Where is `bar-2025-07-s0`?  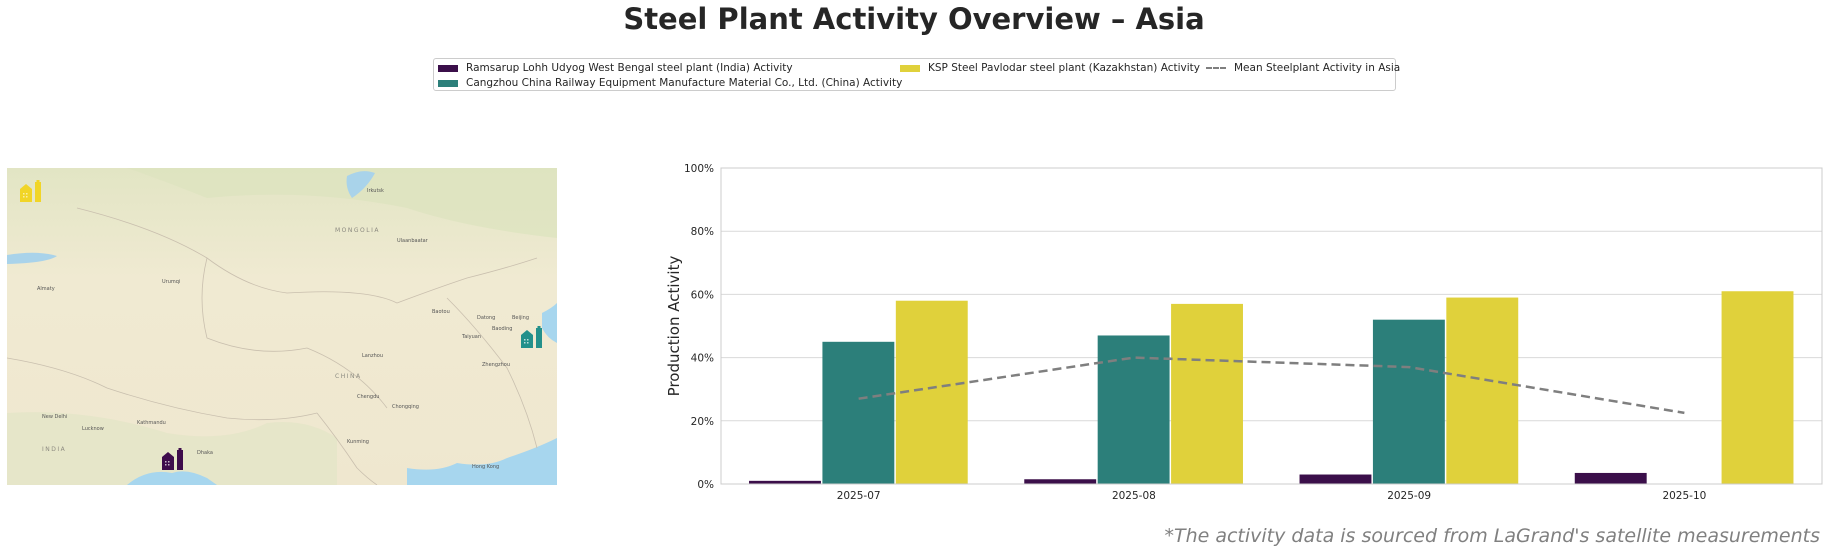
bar-2025-07-s0 is located at coordinates (785, 482).